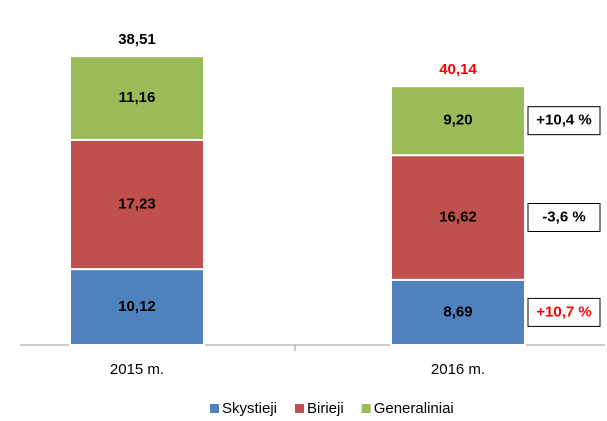  I want to click on value-label: 17,23, so click(137, 203).